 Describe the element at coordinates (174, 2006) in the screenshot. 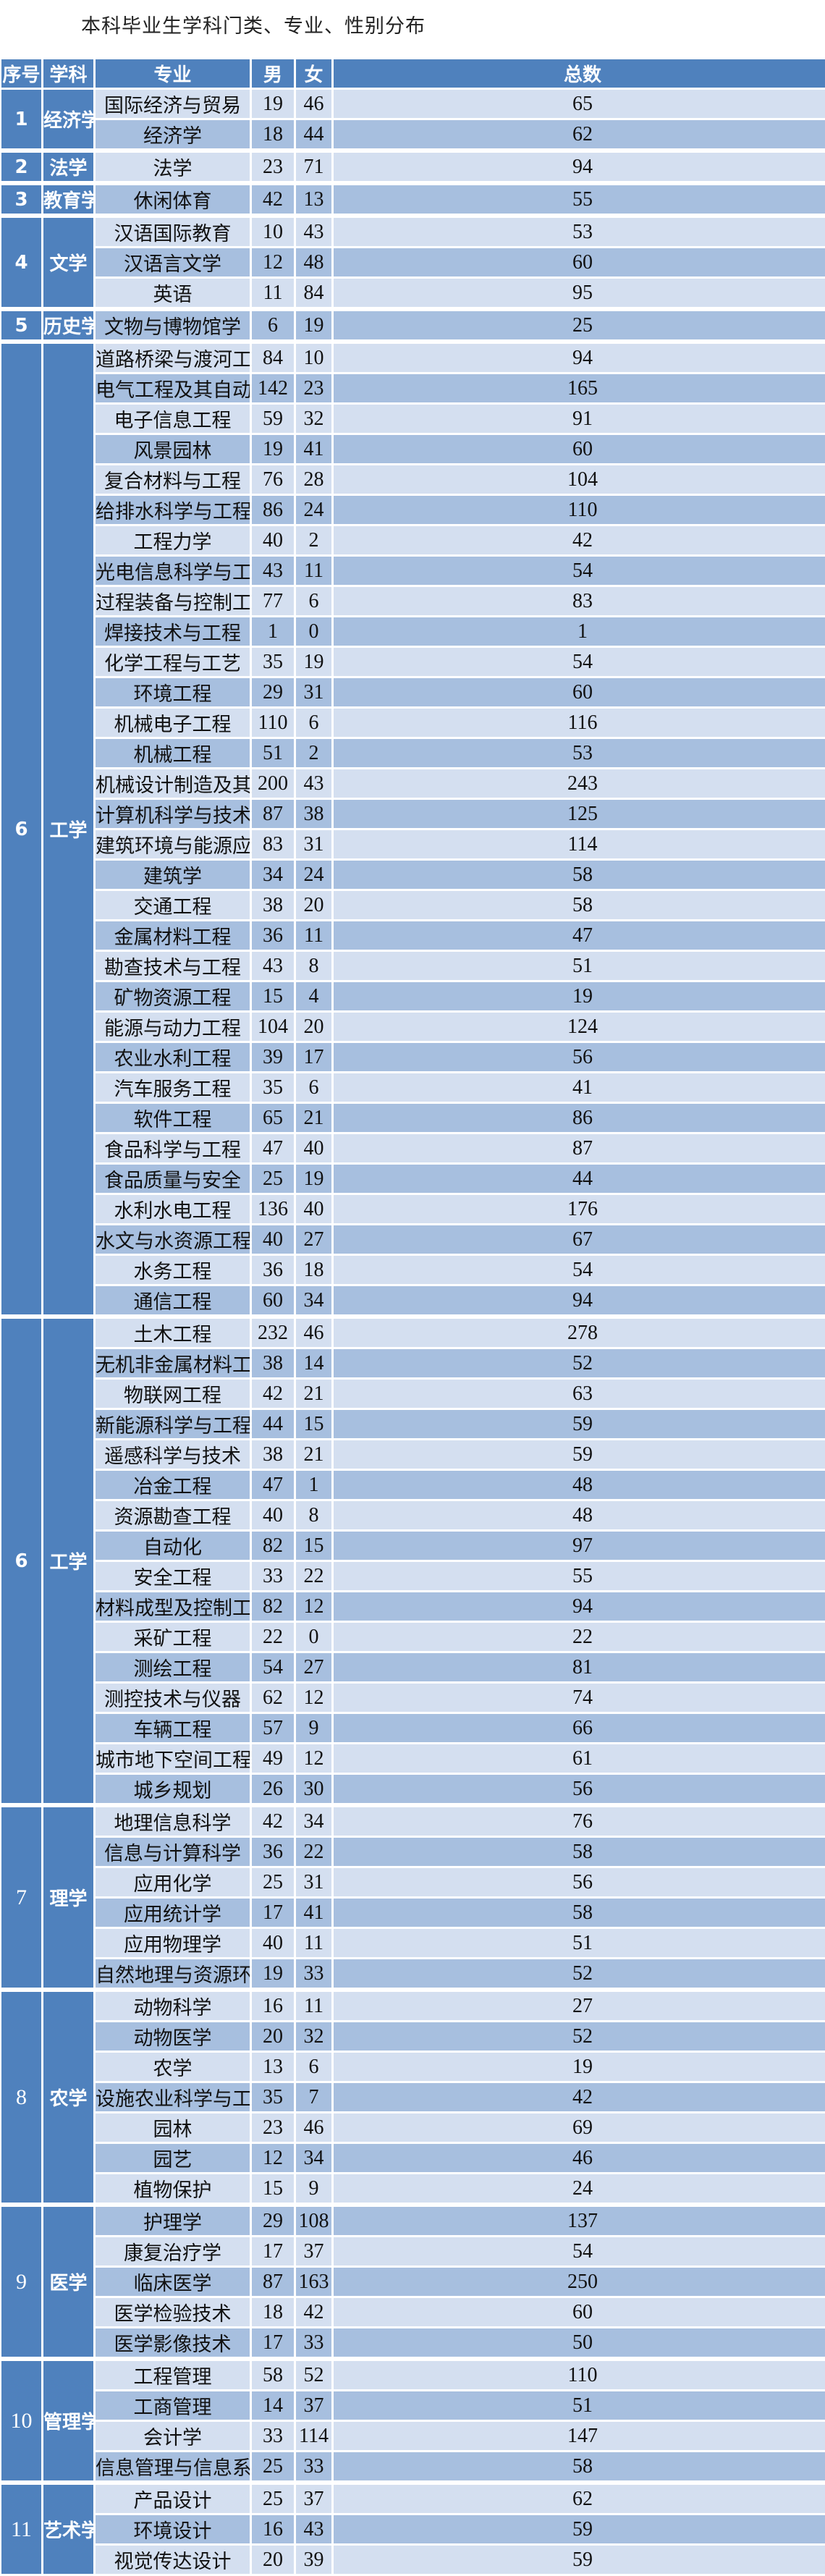

I see `major-name: 动物科学` at that location.